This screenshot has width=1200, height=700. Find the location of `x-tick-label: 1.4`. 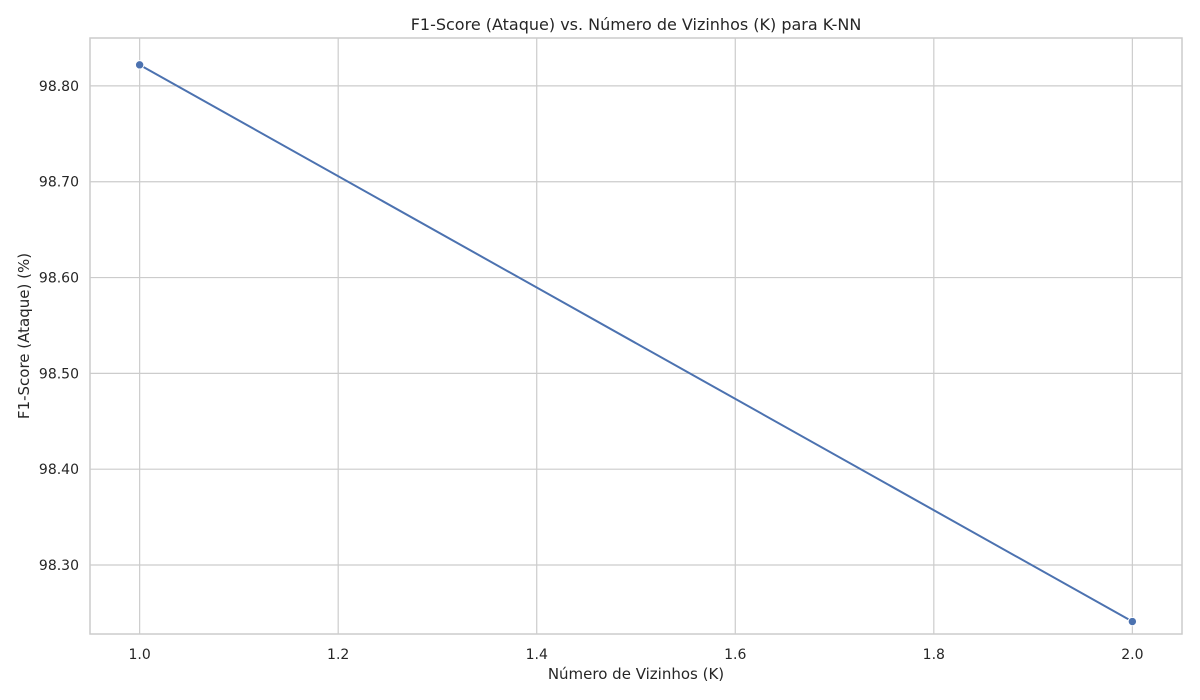

x-tick-label: 1.4 is located at coordinates (537, 655).